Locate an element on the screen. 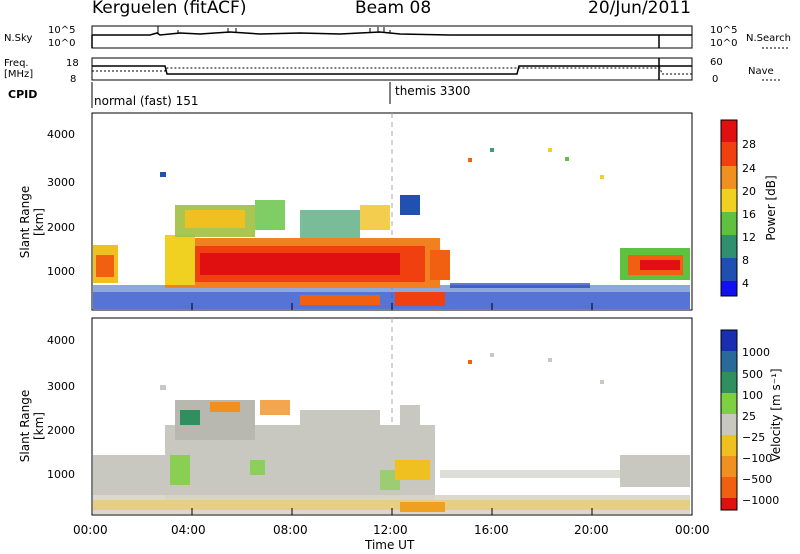 The image size is (800, 554). power-cbtick-24: 24 is located at coordinates (749, 168).